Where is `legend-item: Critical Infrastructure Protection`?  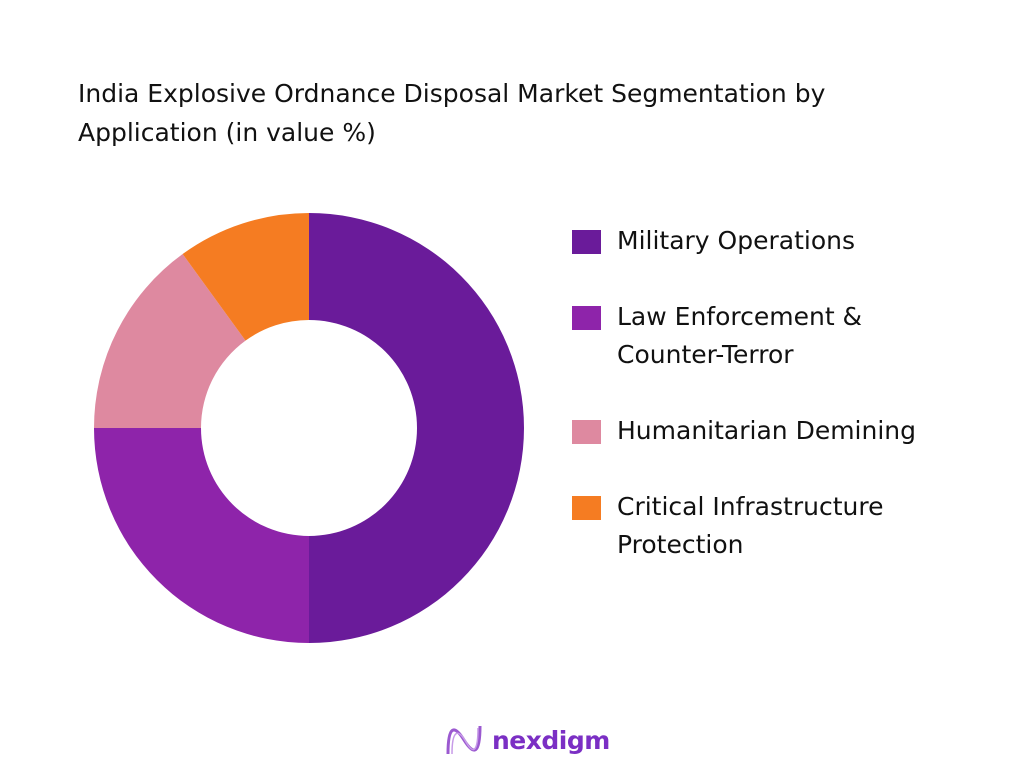 legend-item: Critical Infrastructure Protection is located at coordinates (782, 526).